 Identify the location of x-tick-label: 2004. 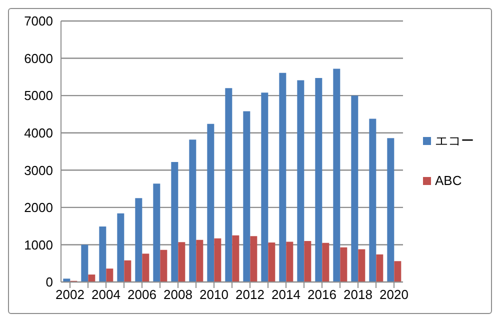
(106, 294).